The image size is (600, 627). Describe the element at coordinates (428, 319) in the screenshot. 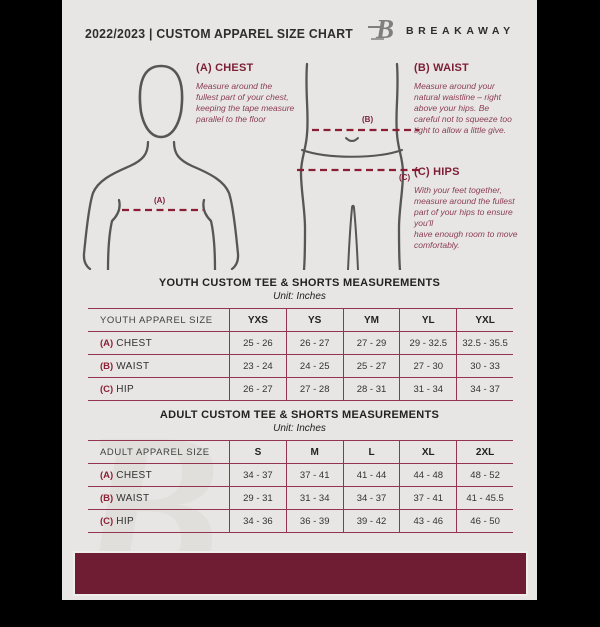

I see `size-col-header: YL` at that location.